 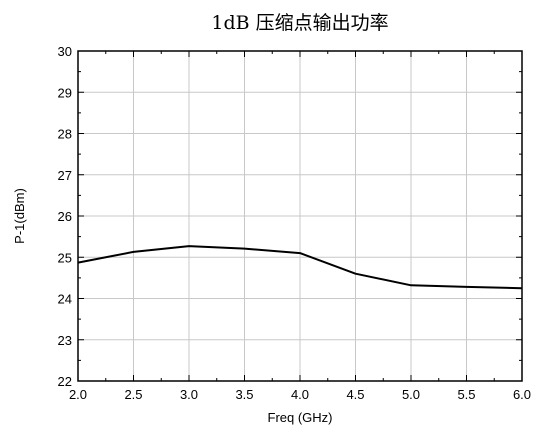 What do you see at coordinates (78, 394) in the screenshot?
I see `x-tick-label: 2.0` at bounding box center [78, 394].